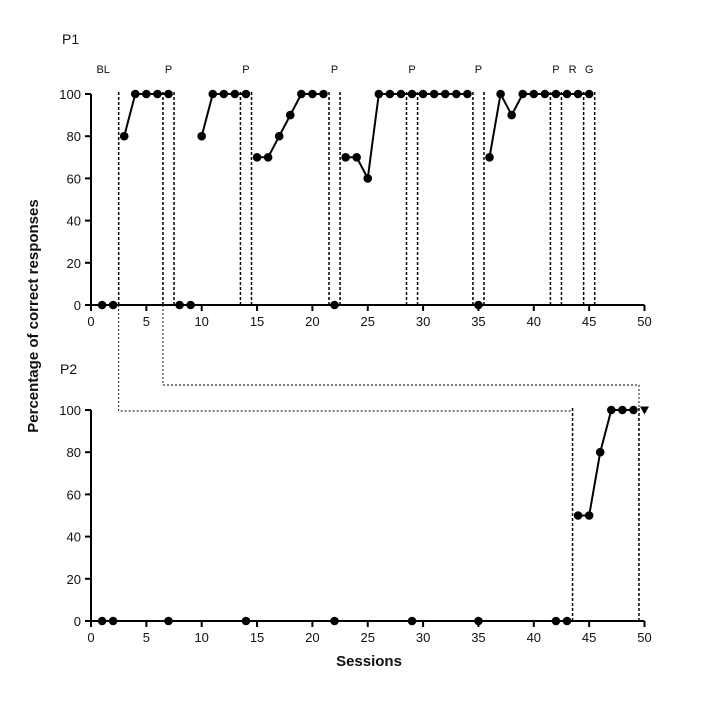  What do you see at coordinates (312, 637) in the screenshot?
I see `p2-x-tick-label: 20` at bounding box center [312, 637].